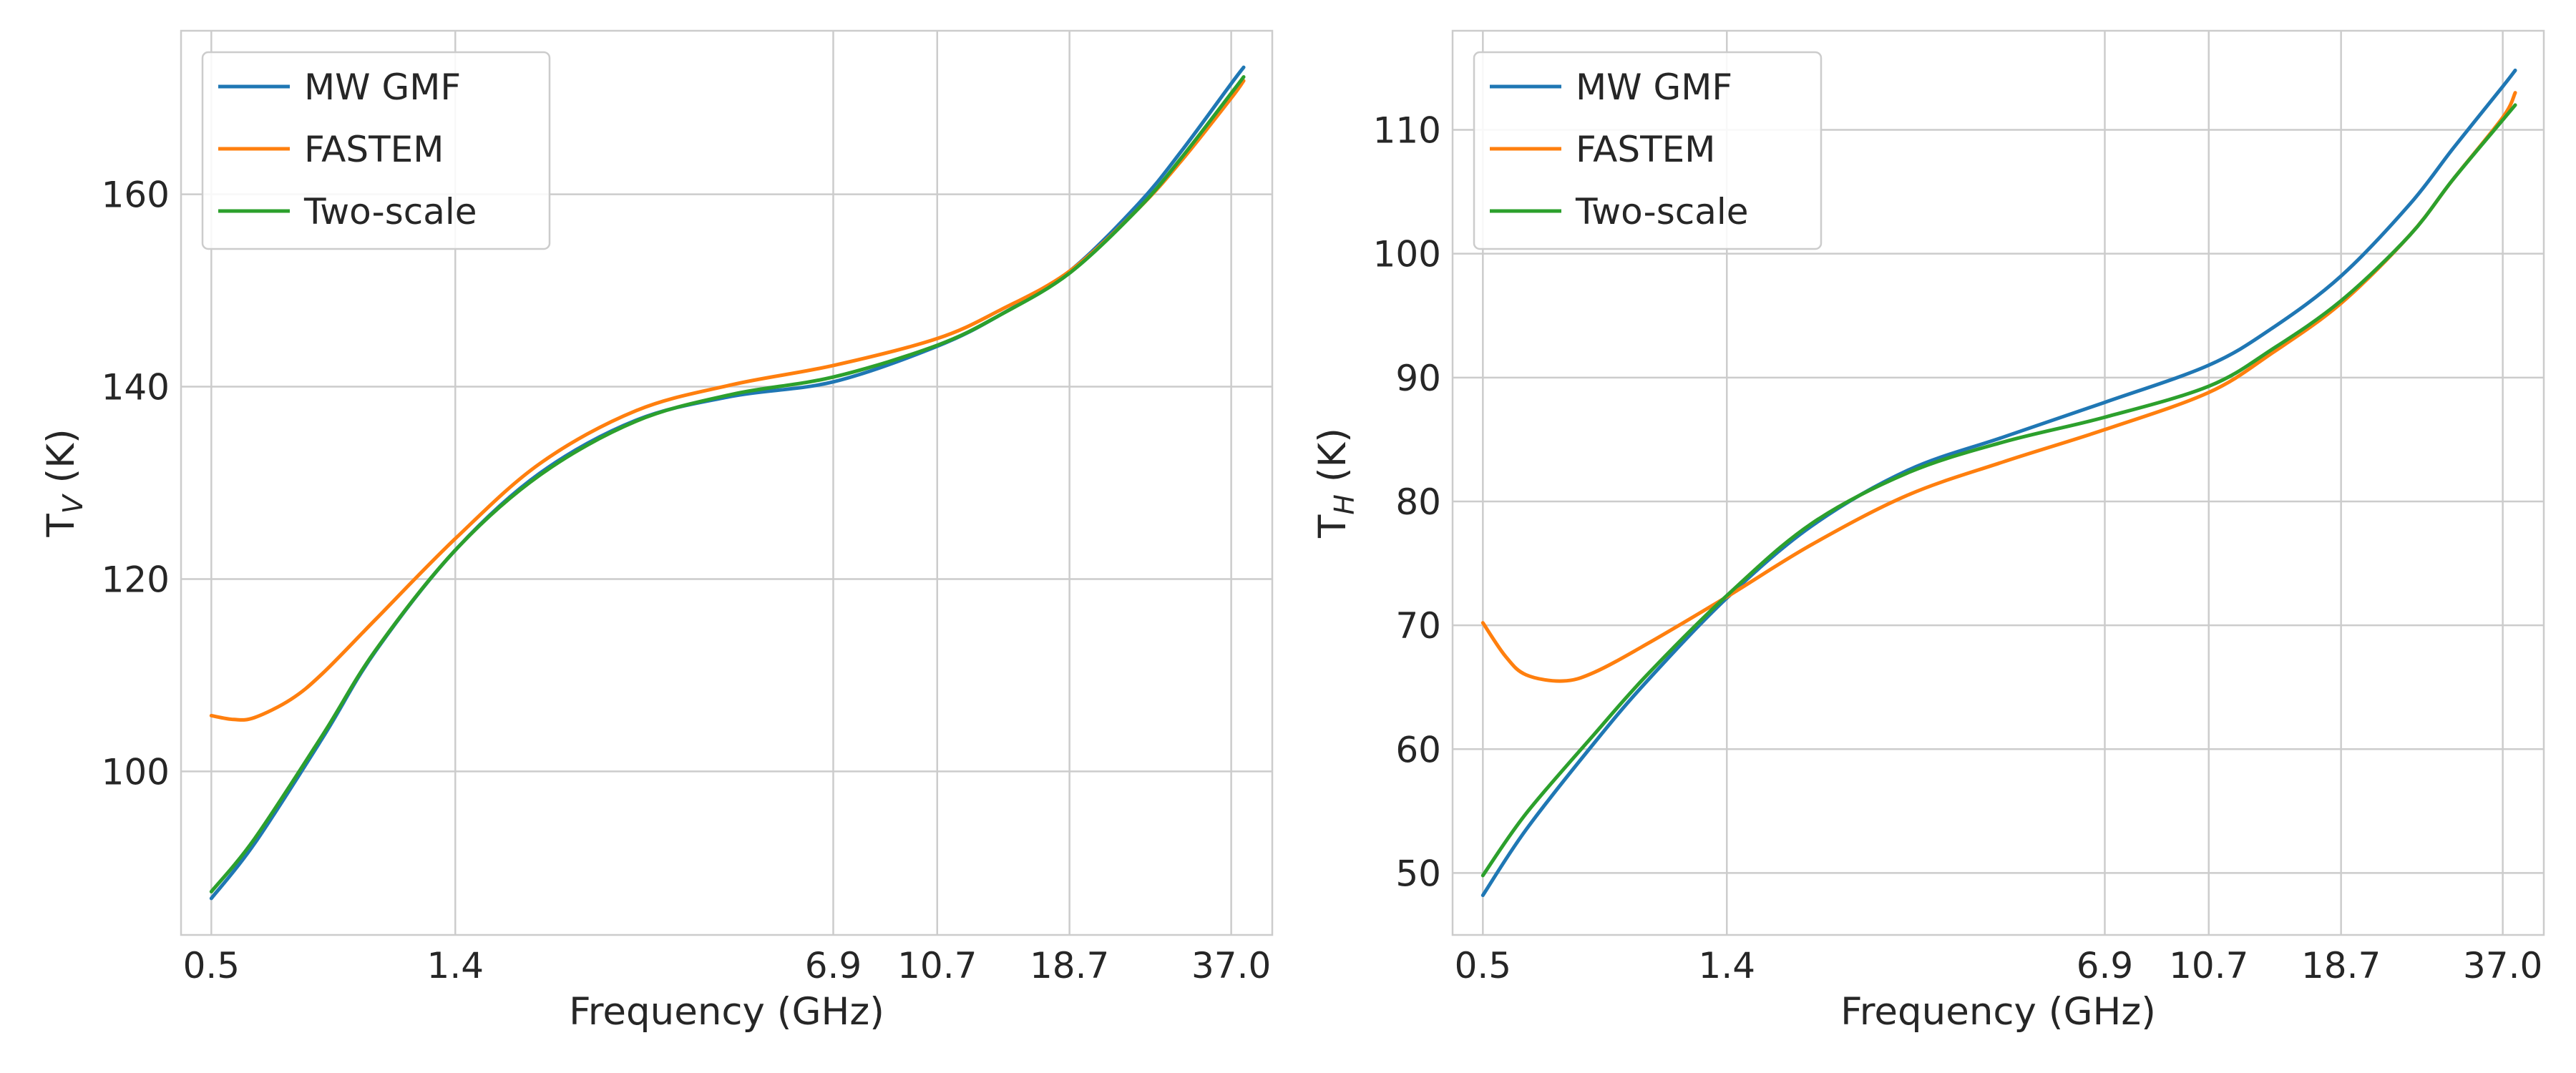  Describe the element at coordinates (1418, 502) in the screenshot. I see `y-tick-label: 80` at that location.